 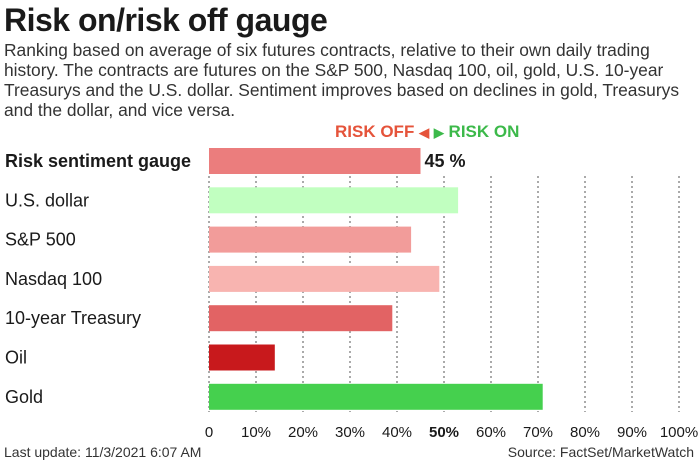 I want to click on risk-off-label: RISK OFF, so click(x=375, y=131).